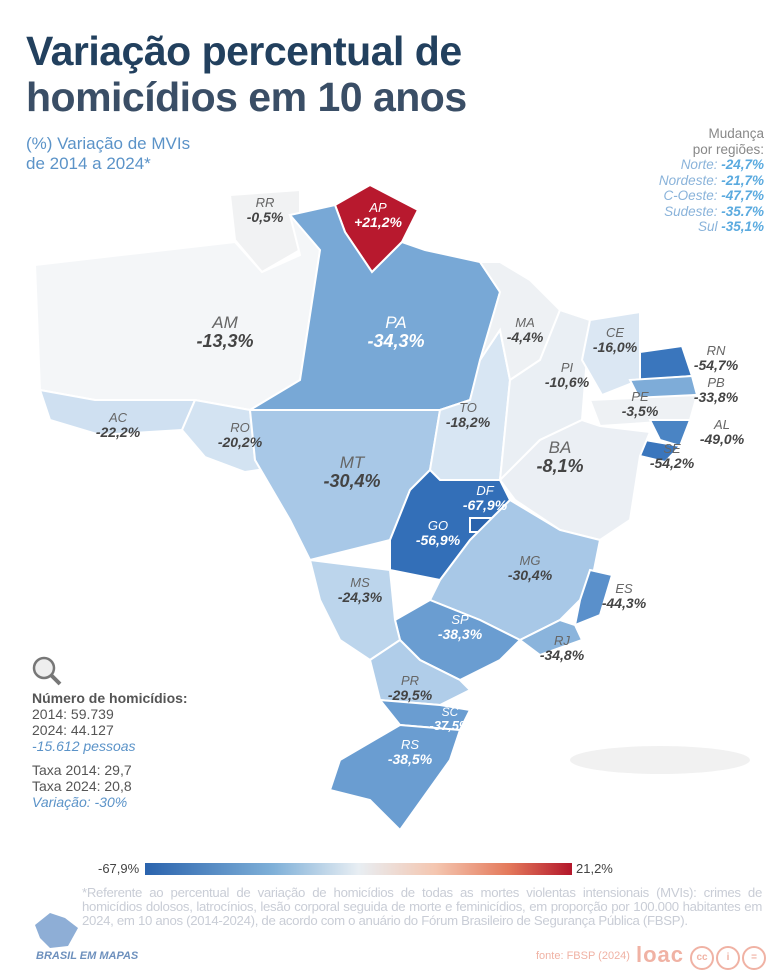 This screenshot has width=780, height=974. I want to click on scale-max: 21,2%, so click(594, 868).